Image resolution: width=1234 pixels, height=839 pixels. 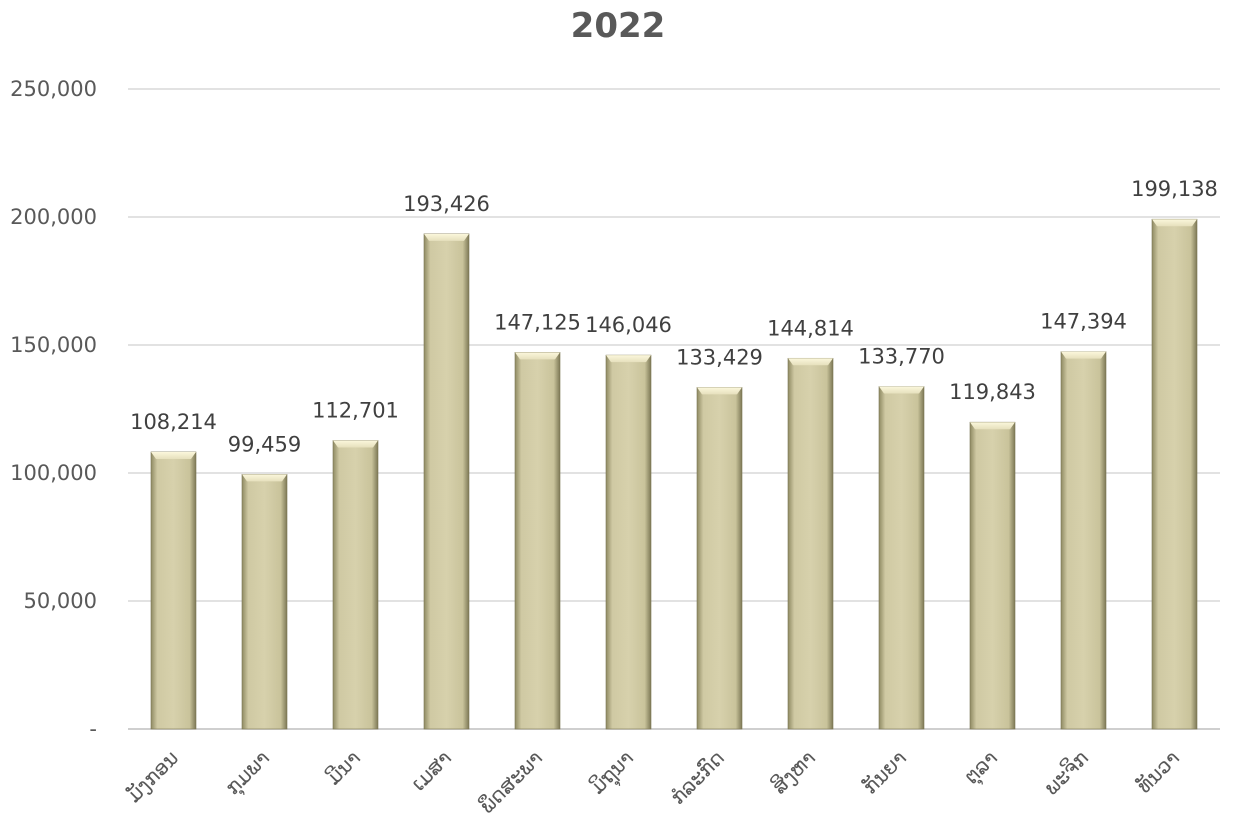 I want to click on data-label: 133,429, so click(x=719, y=357).